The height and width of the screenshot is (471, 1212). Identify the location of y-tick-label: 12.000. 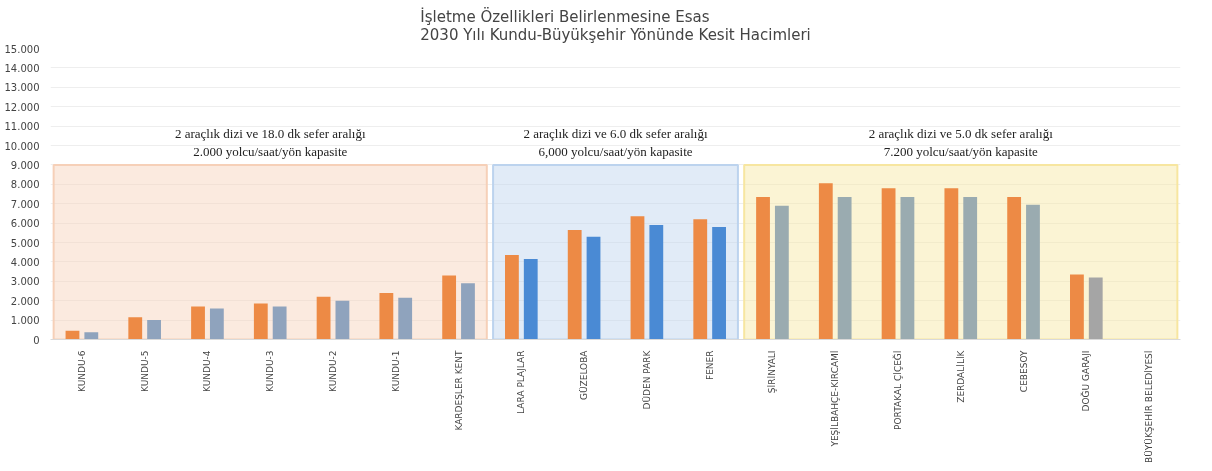
(22, 107).